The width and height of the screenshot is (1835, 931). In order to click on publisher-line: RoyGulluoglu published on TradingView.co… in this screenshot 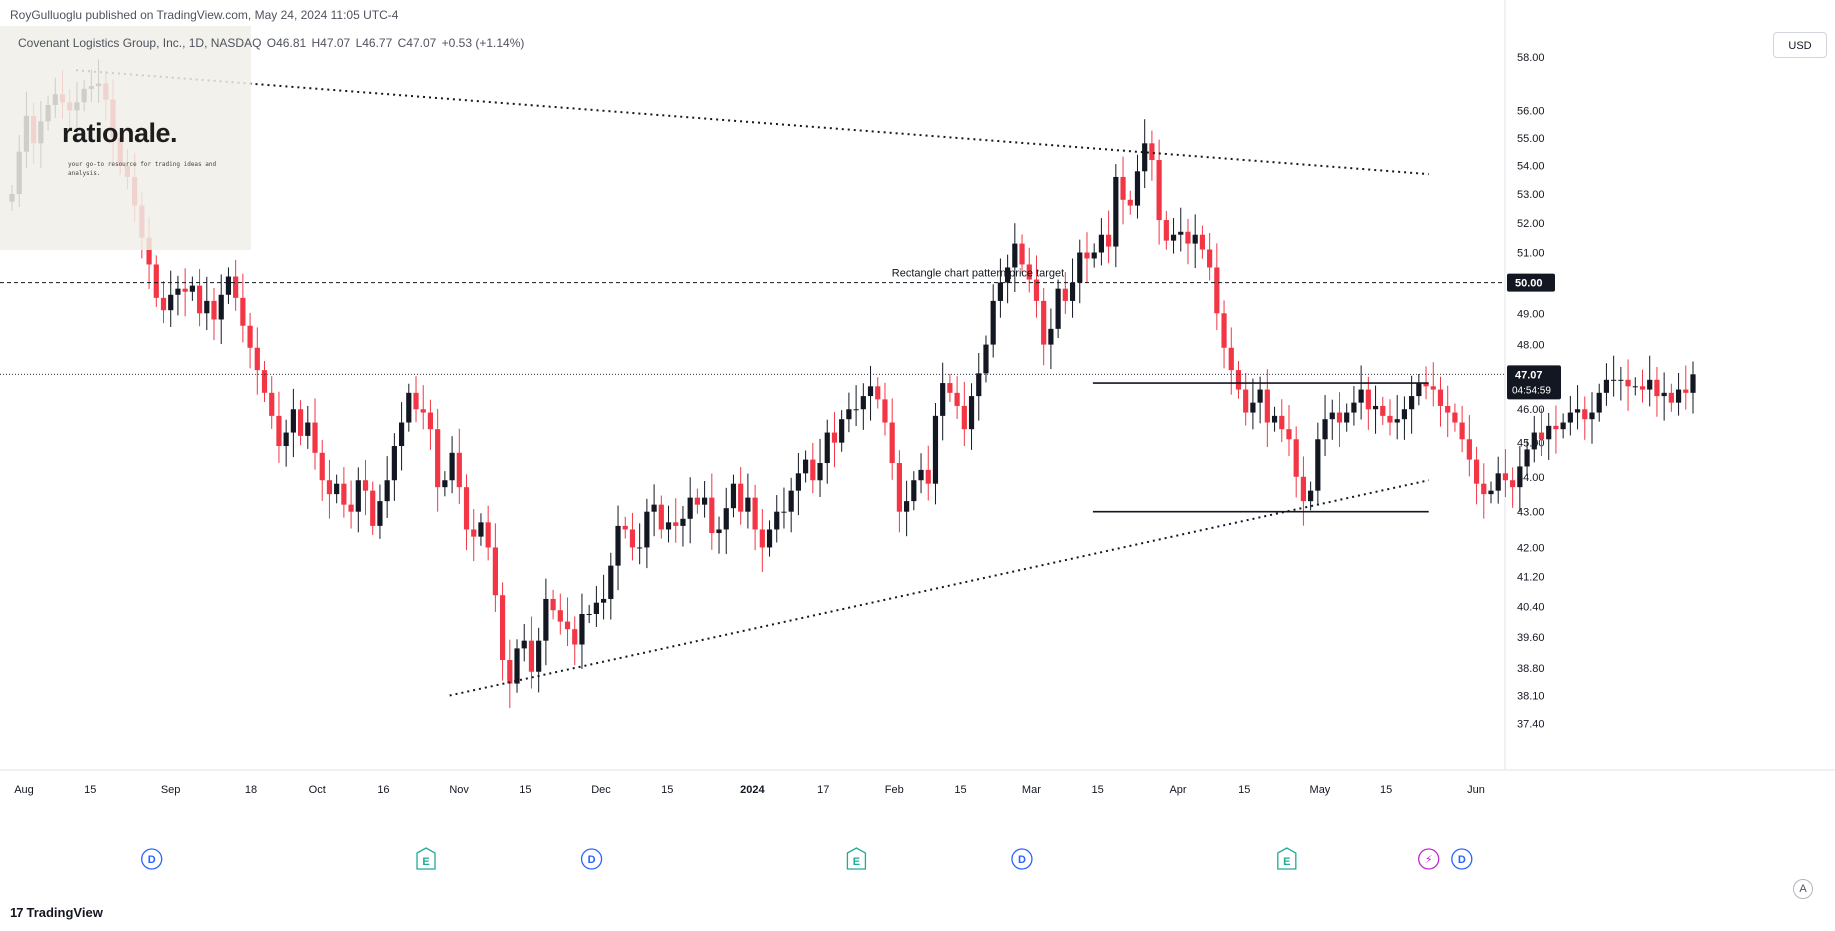, I will do `click(204, 15)`.